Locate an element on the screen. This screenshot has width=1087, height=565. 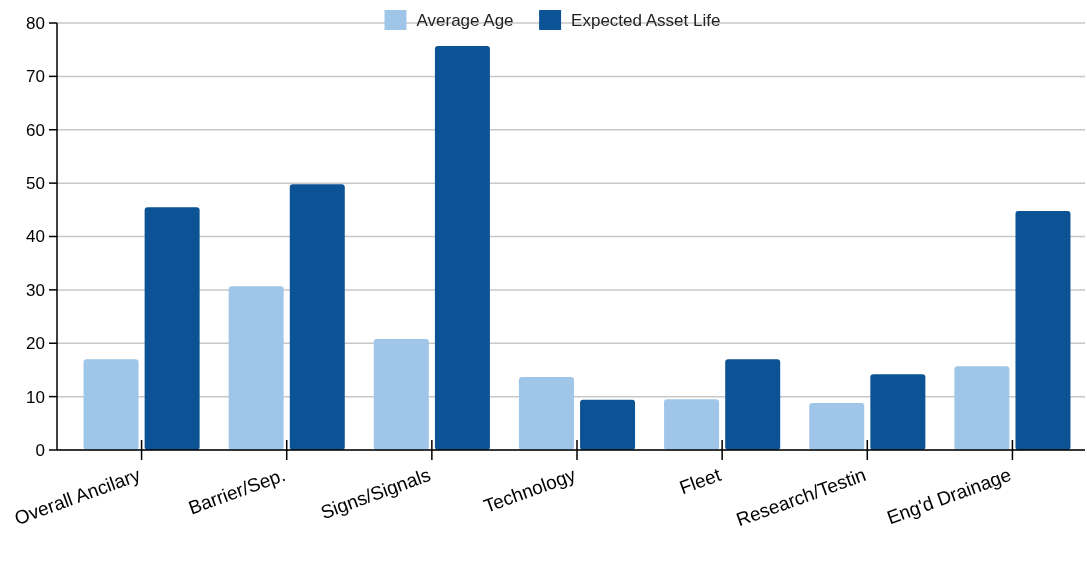
legend-label: Expected Asset Life is located at coordinates (646, 20).